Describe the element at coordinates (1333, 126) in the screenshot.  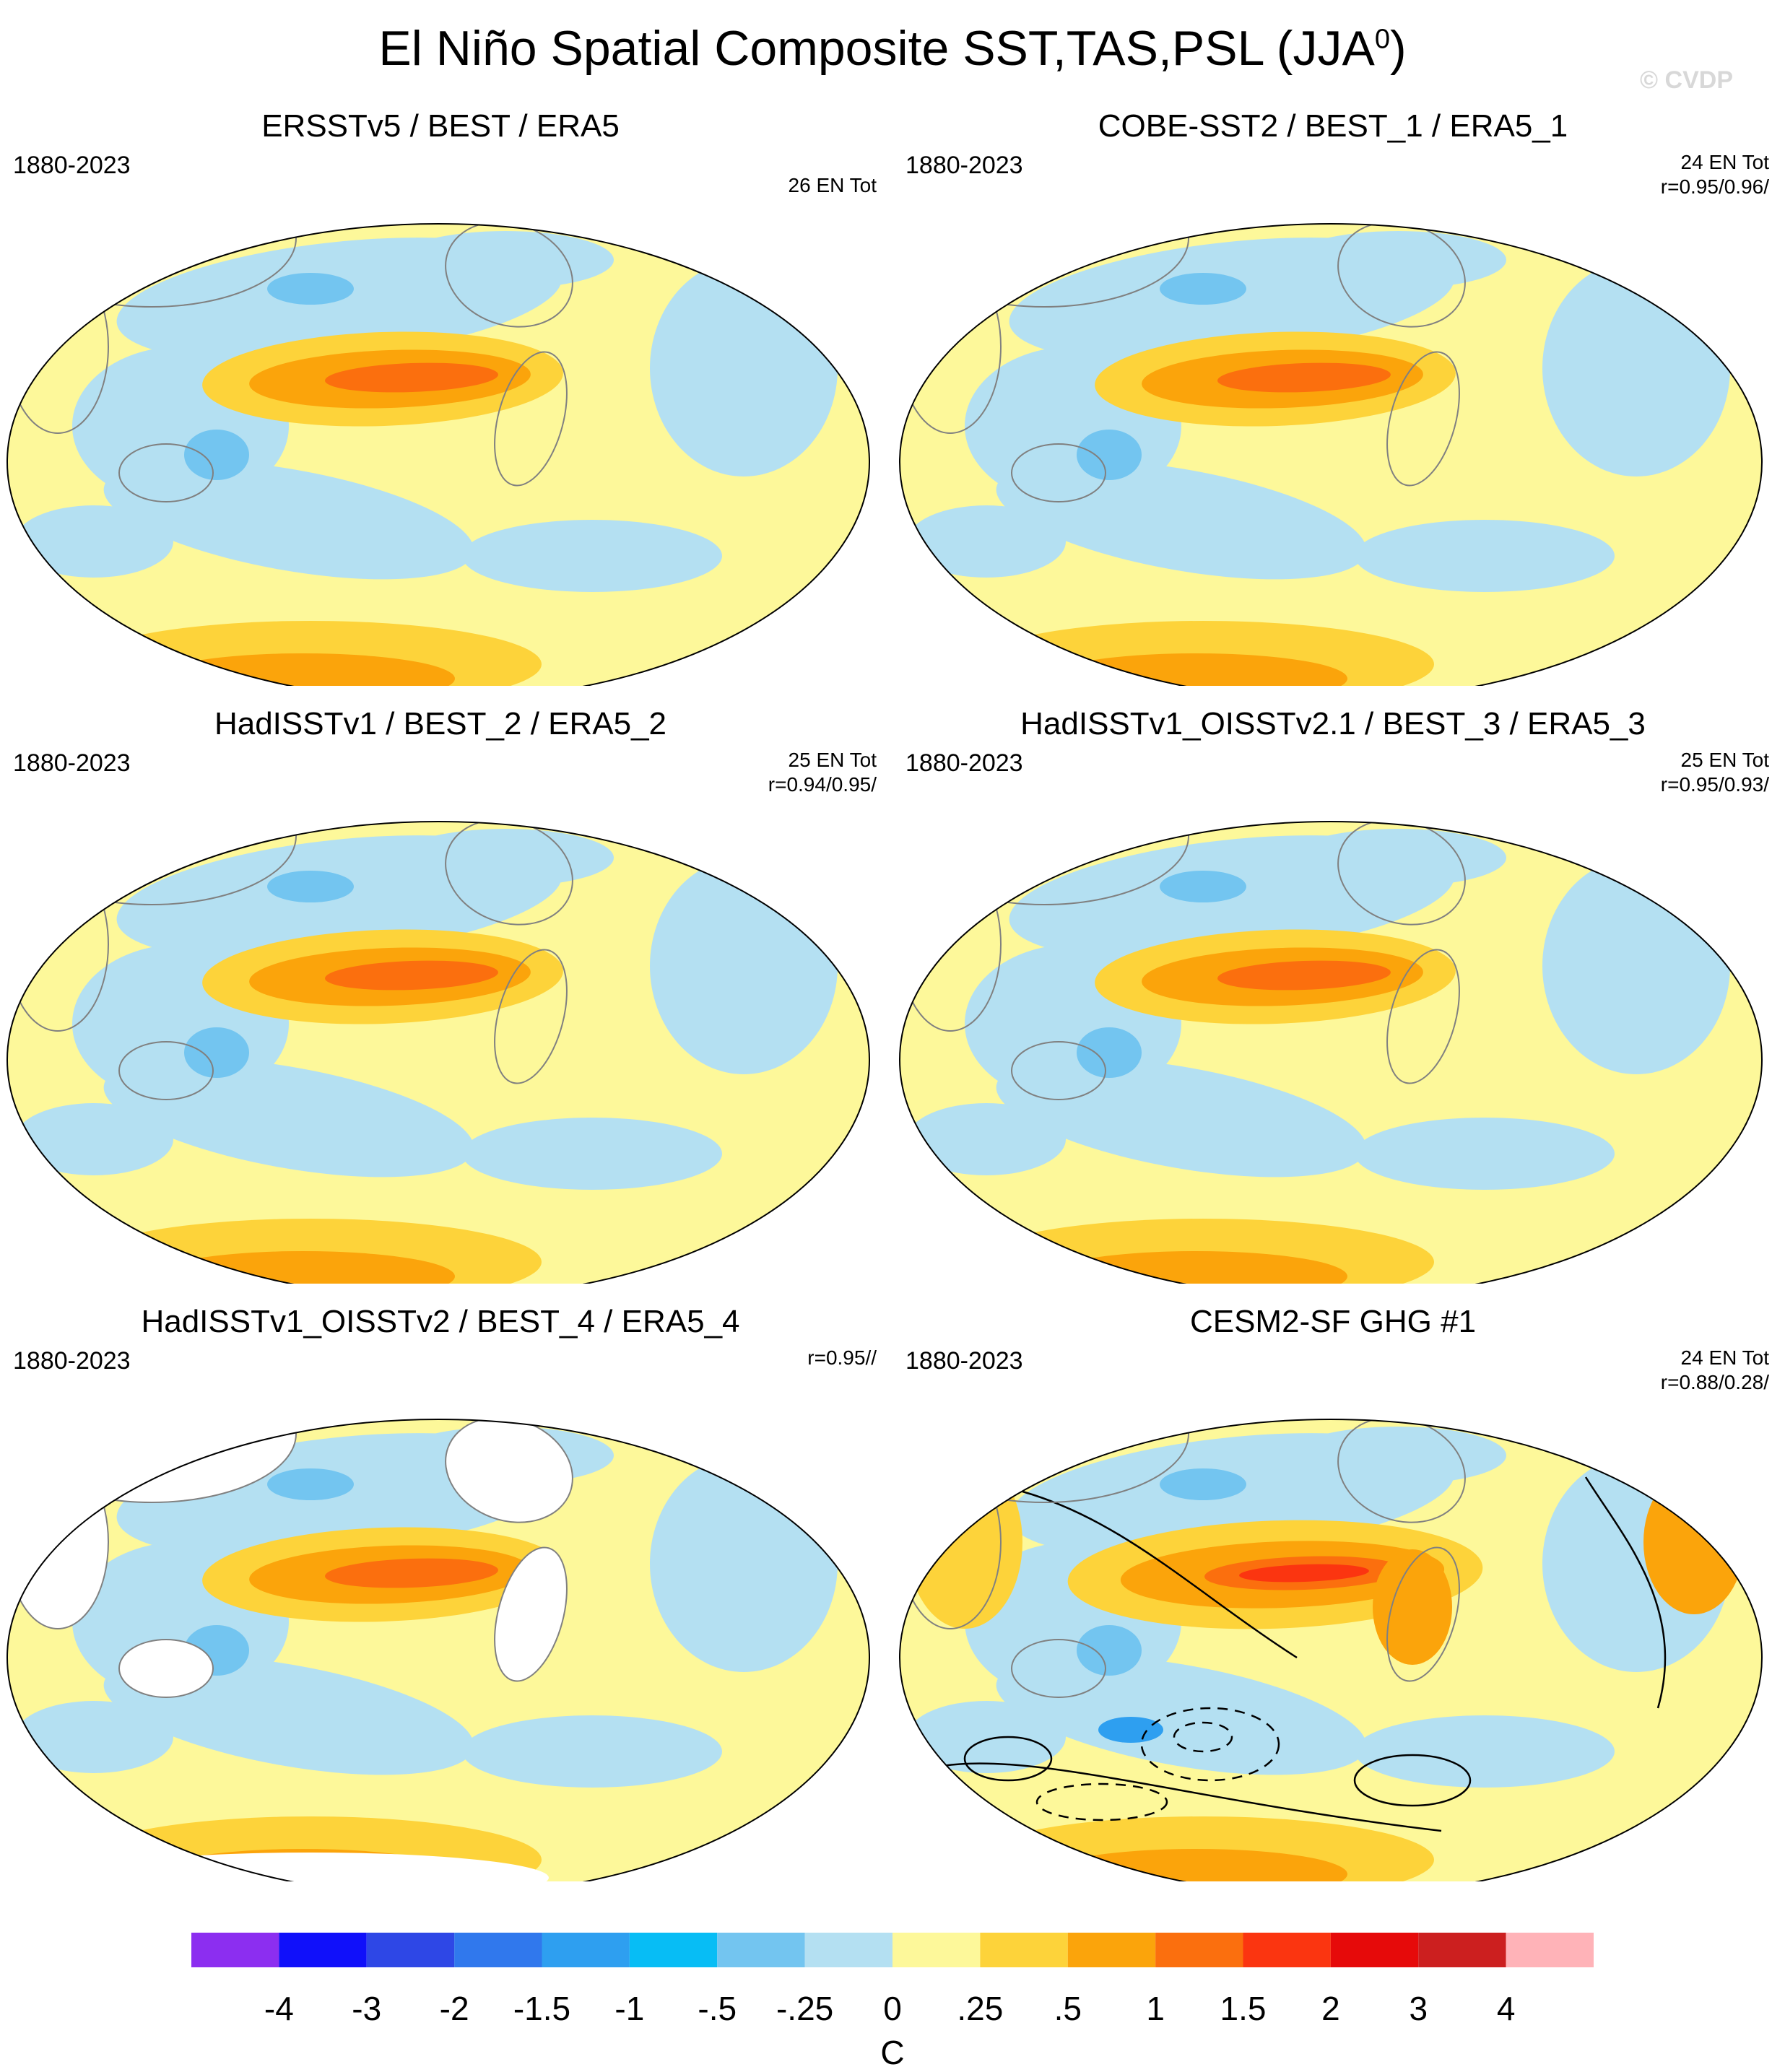
I see `panel-title: COBE-SST2 / BEST_1 / ERA5_1` at that location.